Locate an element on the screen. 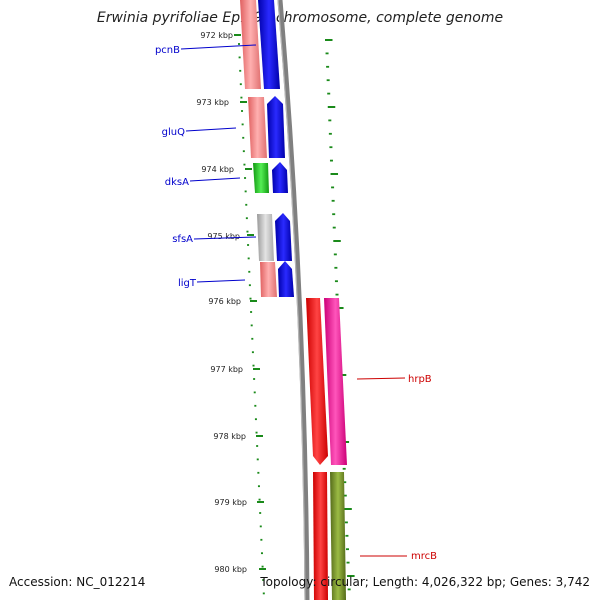  feature-sfsA-reverse is located at coordinates (265, 237).